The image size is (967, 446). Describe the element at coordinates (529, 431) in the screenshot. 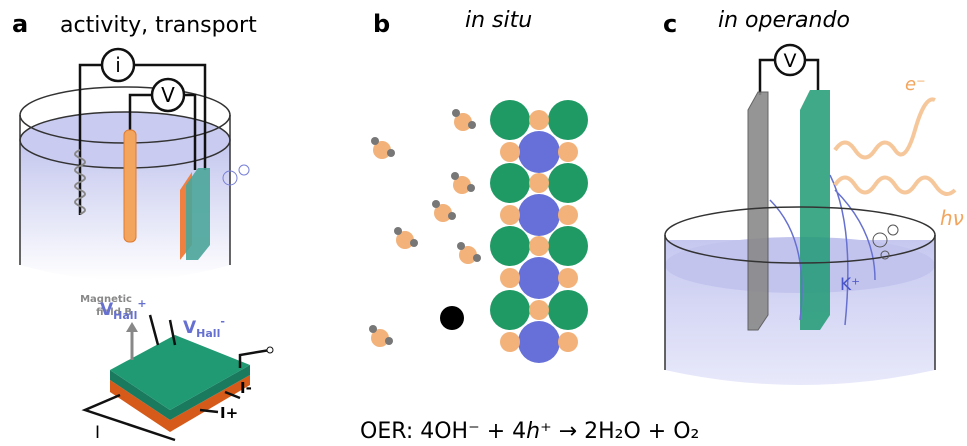

I see `equation: OER: 4OH⁻ + 4h⁺ → 2H₂O + O₂` at that location.